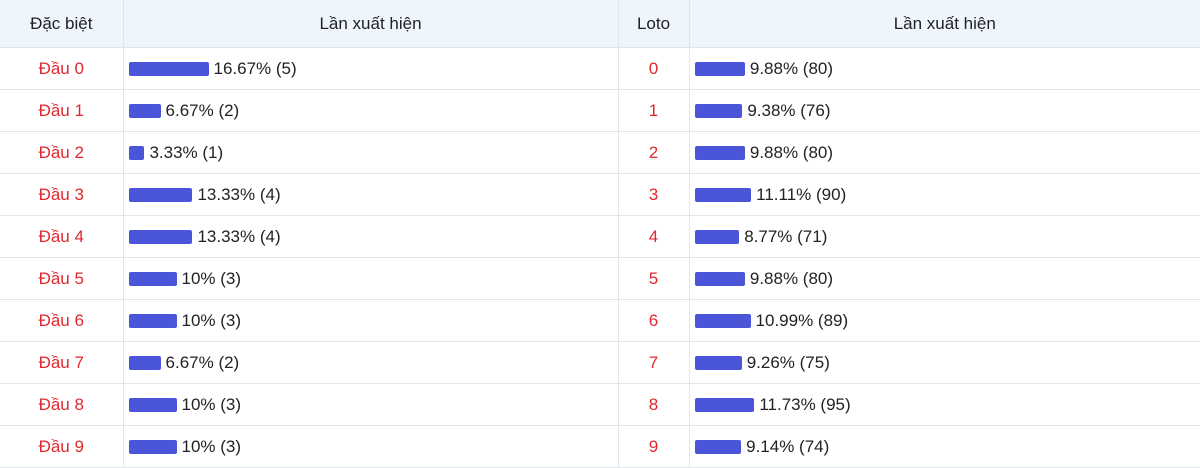 Image resolution: width=1200 pixels, height=468 pixels. What do you see at coordinates (944, 110) in the screenshot?
I see `bar-cell: 9.38% (76)` at bounding box center [944, 110].